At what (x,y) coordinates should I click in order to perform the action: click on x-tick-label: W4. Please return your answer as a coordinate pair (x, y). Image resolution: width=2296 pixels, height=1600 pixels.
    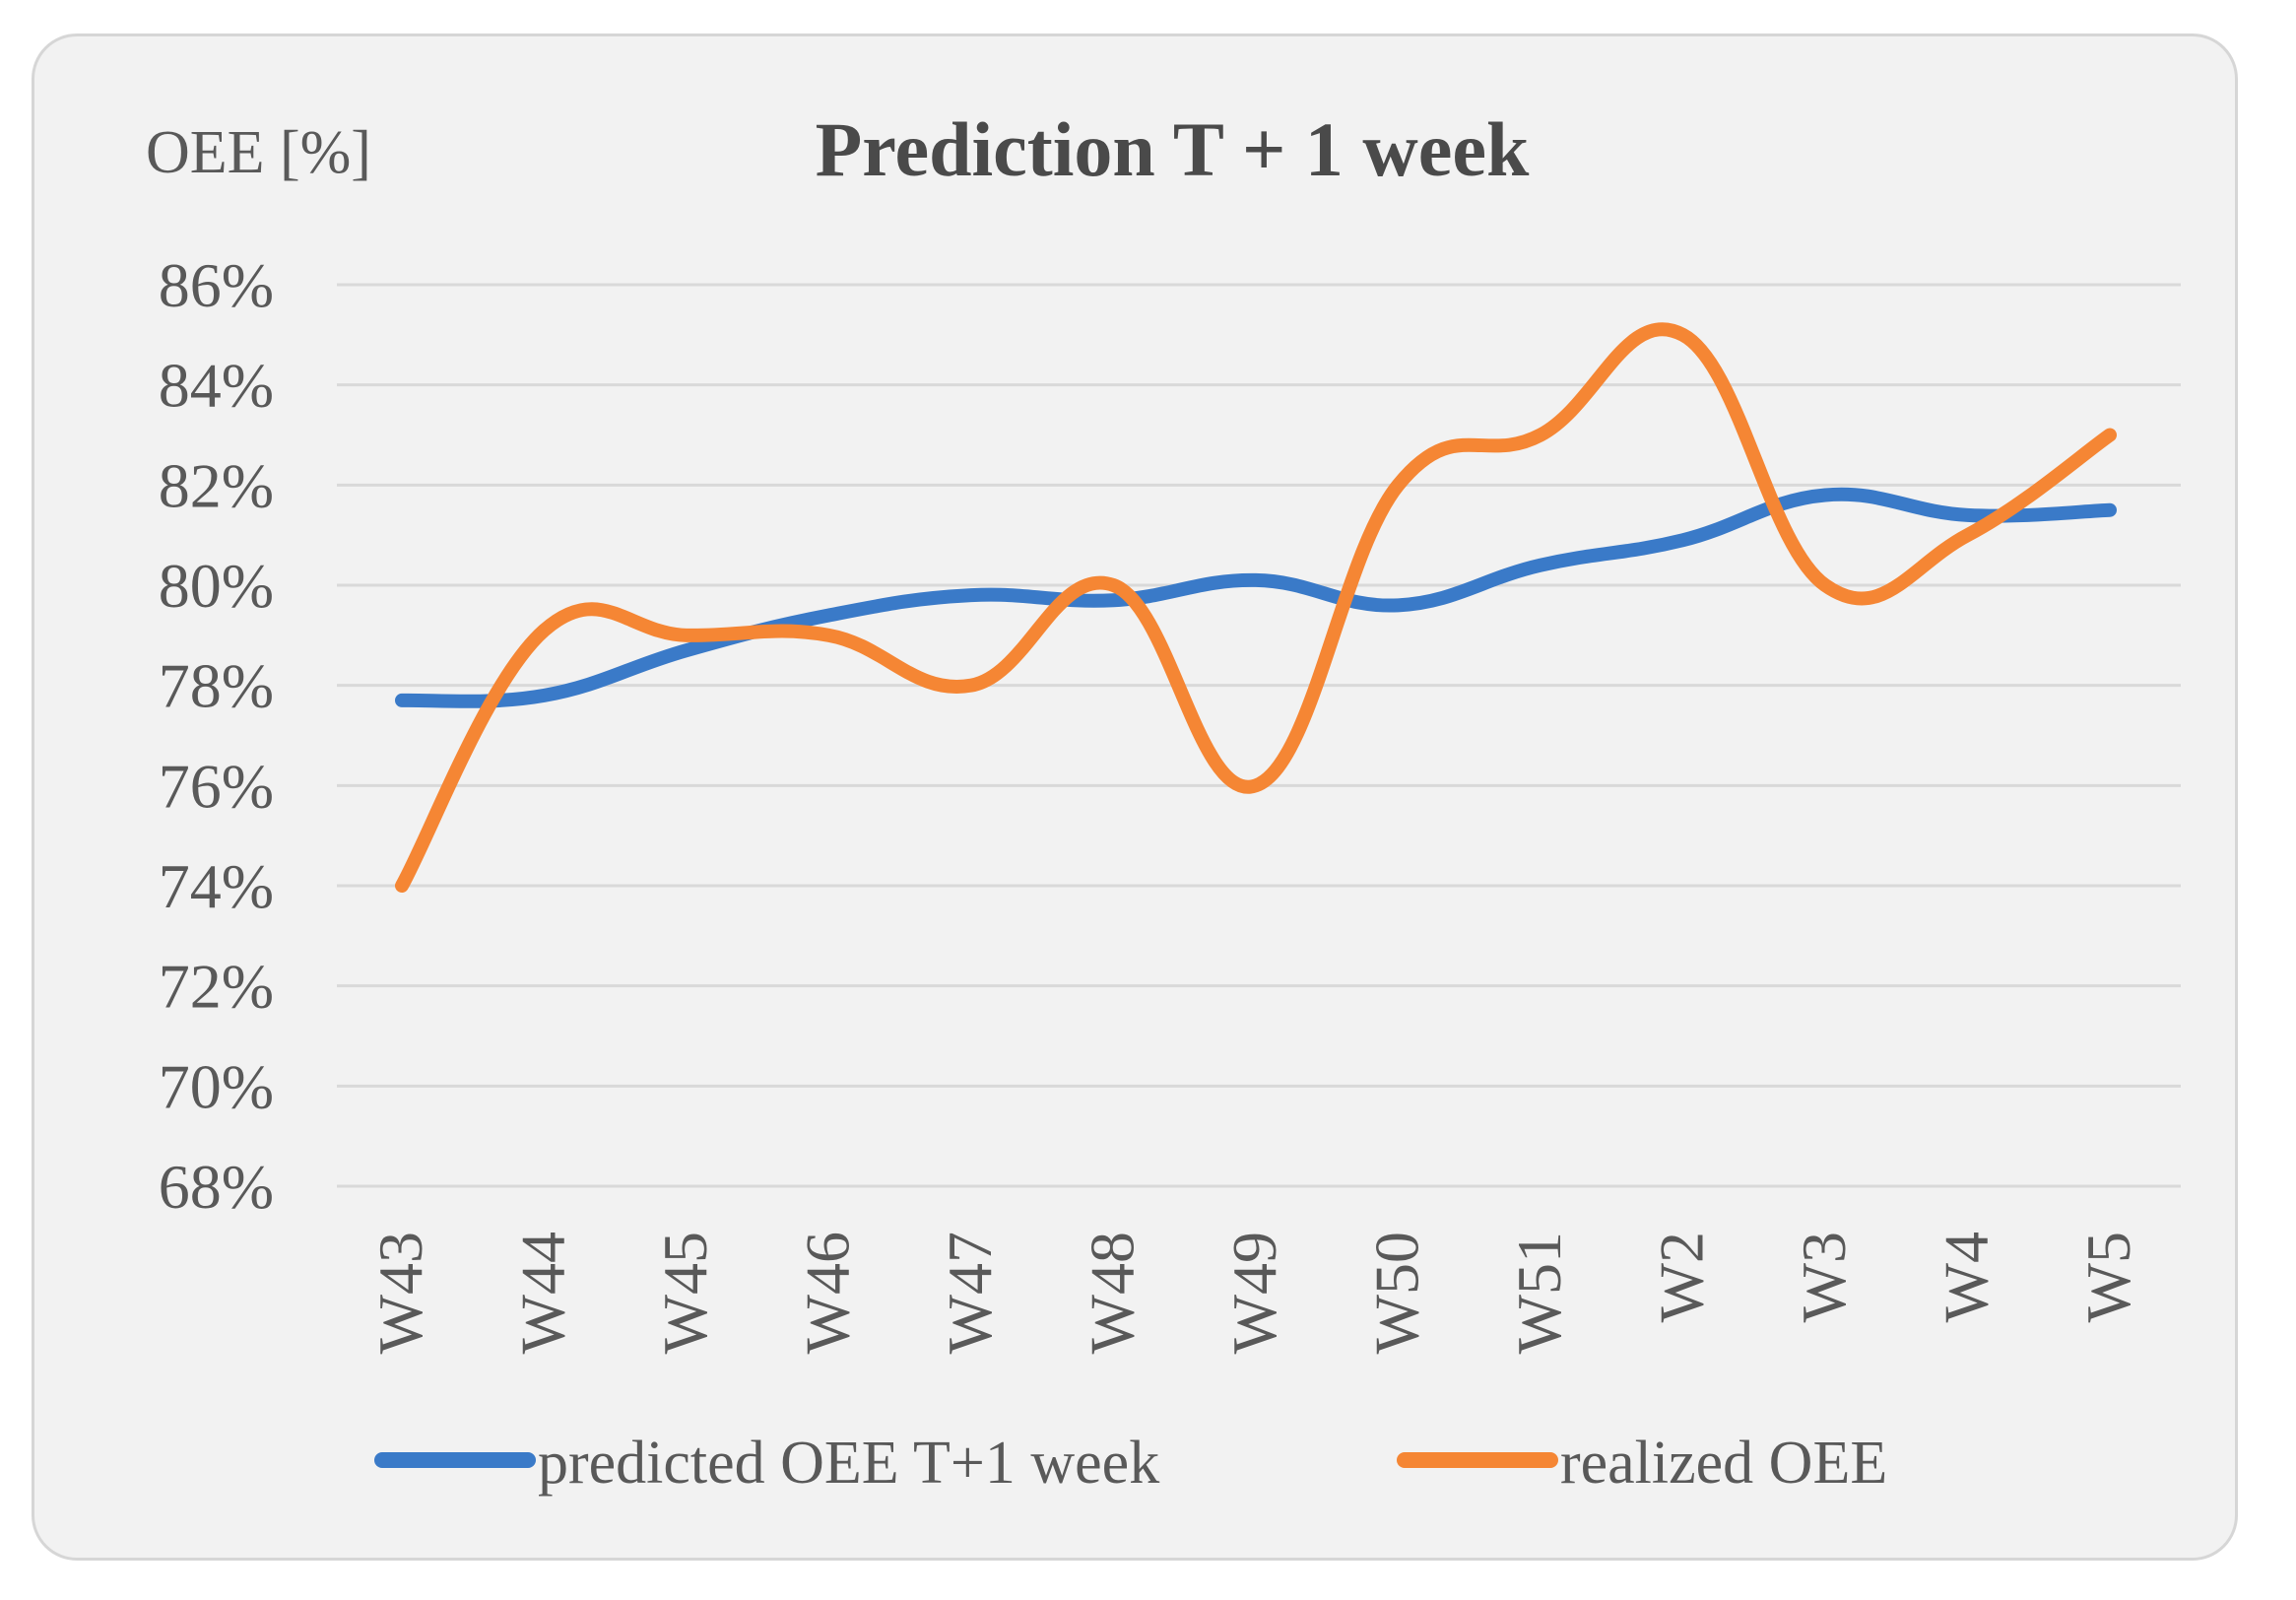
    Looking at the image, I should click on (1966, 1277).